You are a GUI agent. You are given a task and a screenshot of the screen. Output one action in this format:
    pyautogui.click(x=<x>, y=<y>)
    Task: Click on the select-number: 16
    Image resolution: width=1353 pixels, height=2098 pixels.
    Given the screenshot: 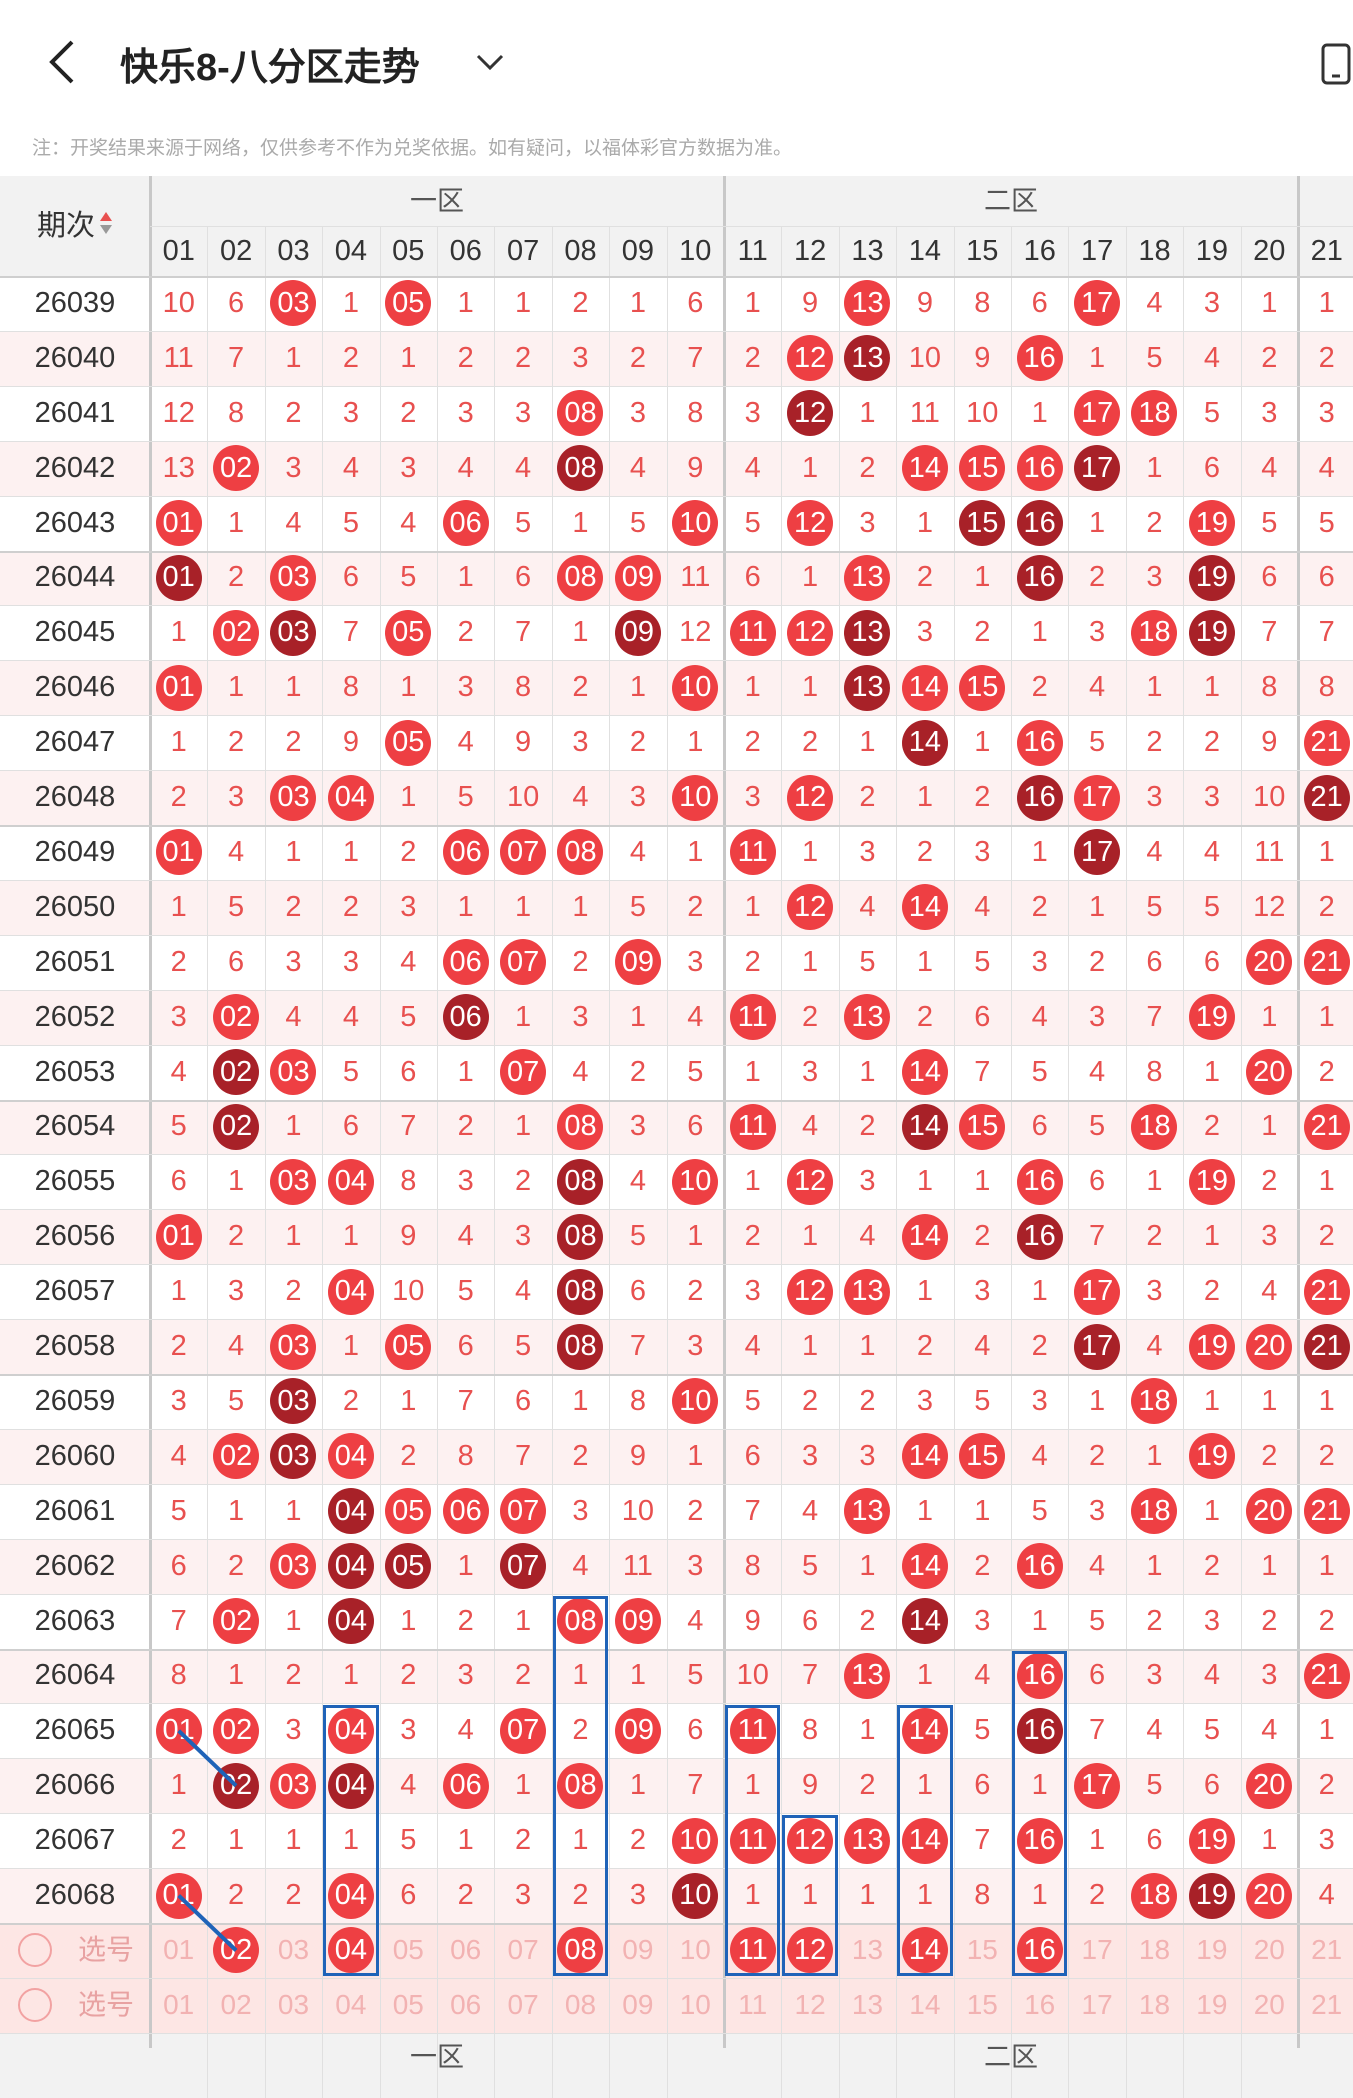 What is the action you would take?
    pyautogui.click(x=1040, y=2005)
    